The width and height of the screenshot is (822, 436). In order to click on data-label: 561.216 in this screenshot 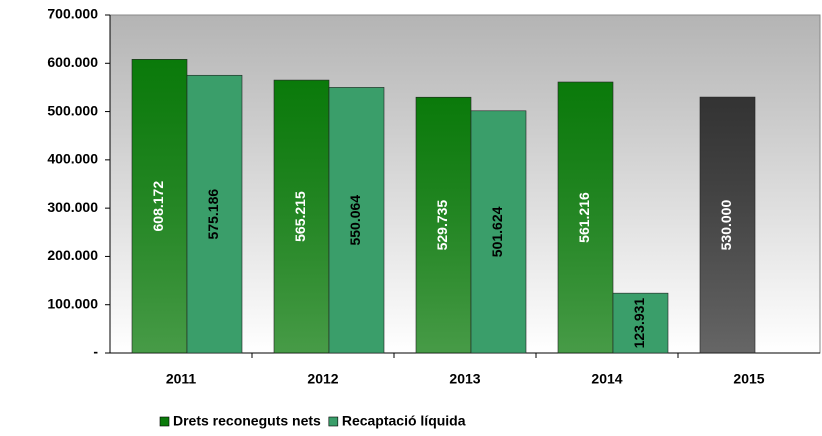, I will do `click(584, 217)`.